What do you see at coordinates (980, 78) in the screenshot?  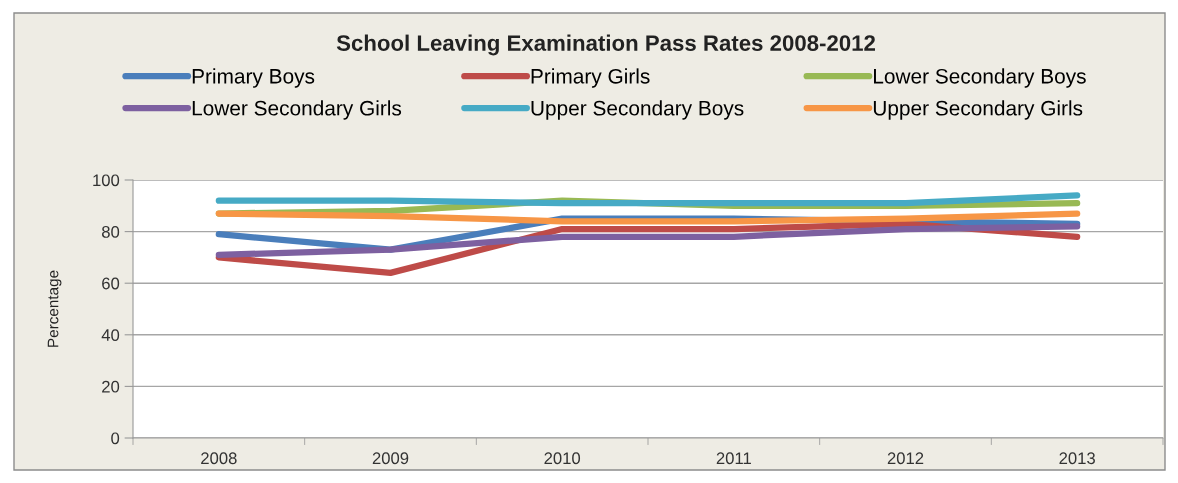 I see `legend-label: Lower Secondary Boys` at bounding box center [980, 78].